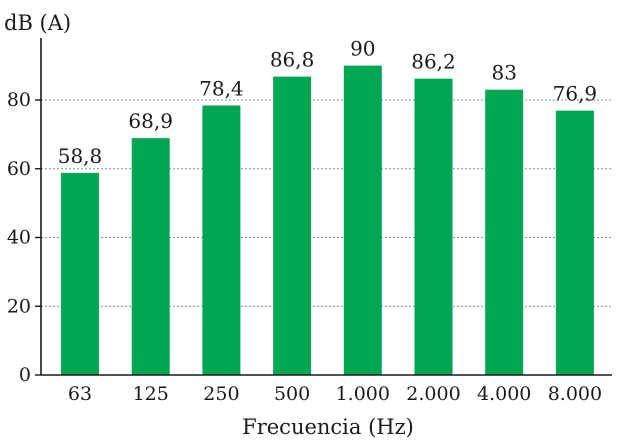 The height and width of the screenshot is (441, 619). Describe the element at coordinates (292, 394) in the screenshot. I see `x-tick-label: 500` at that location.